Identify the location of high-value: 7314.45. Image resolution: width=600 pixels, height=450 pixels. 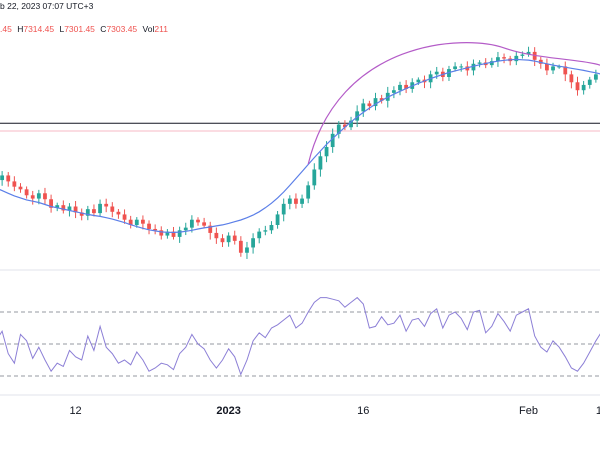
(39, 29).